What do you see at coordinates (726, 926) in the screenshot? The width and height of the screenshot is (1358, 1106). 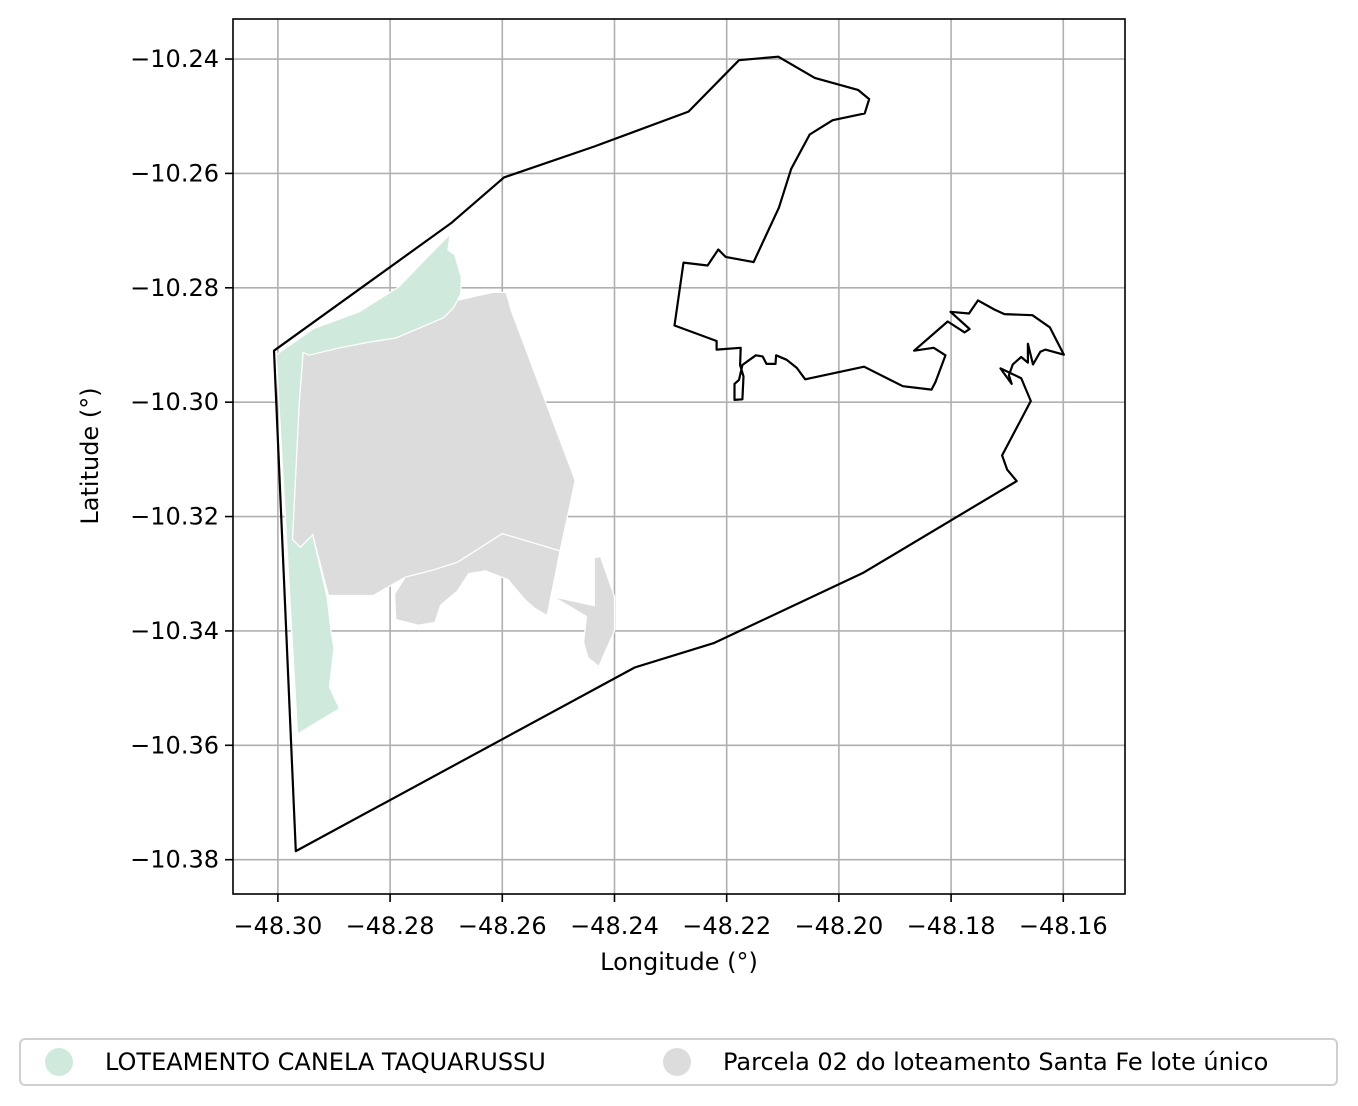 I see `x-tick-label-4: −48.22` at bounding box center [726, 926].